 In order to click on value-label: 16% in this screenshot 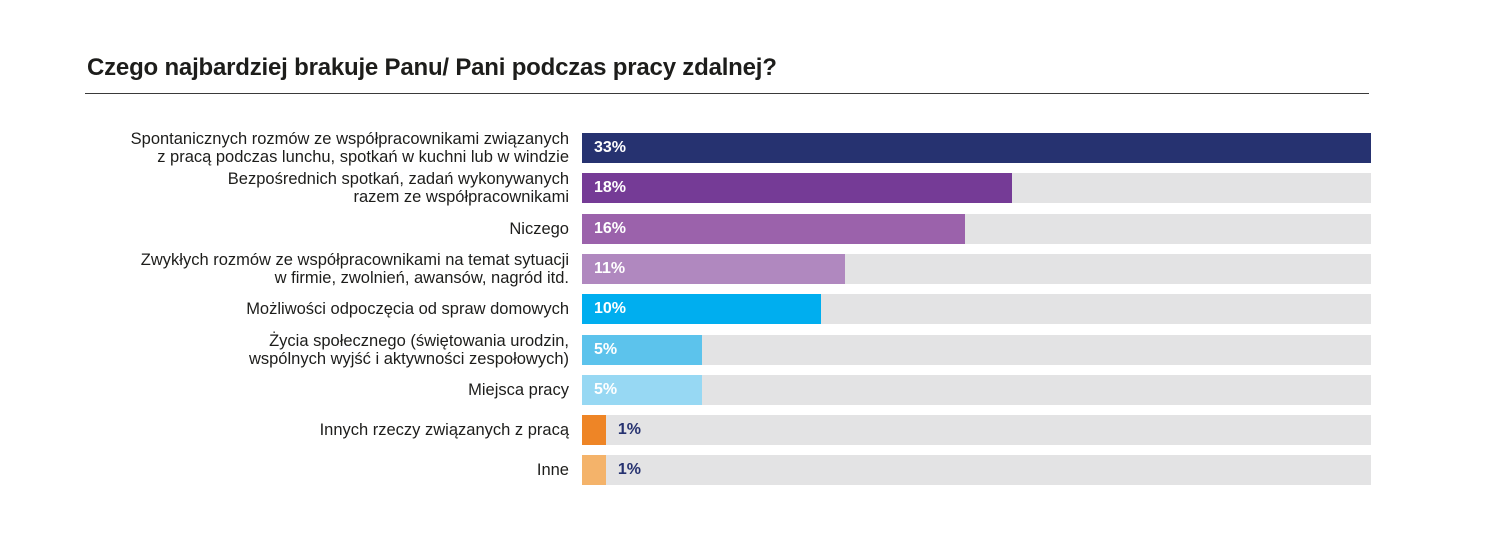, I will do `click(610, 228)`.